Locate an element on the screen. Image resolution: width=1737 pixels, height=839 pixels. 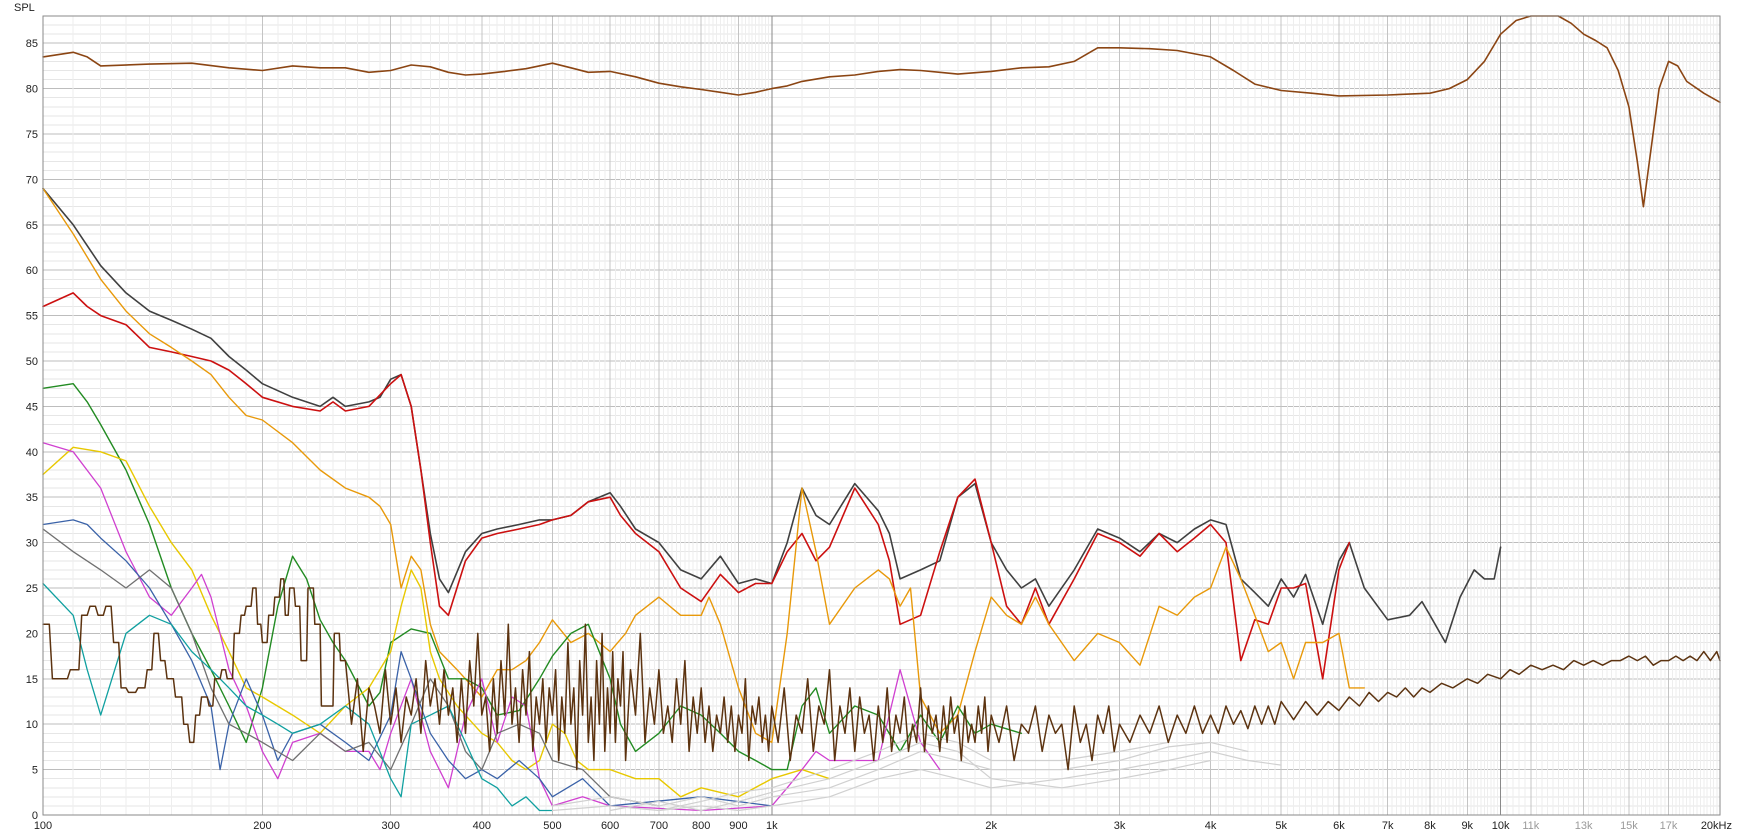
x-tick-label: 7k is located at coordinates (1388, 826).